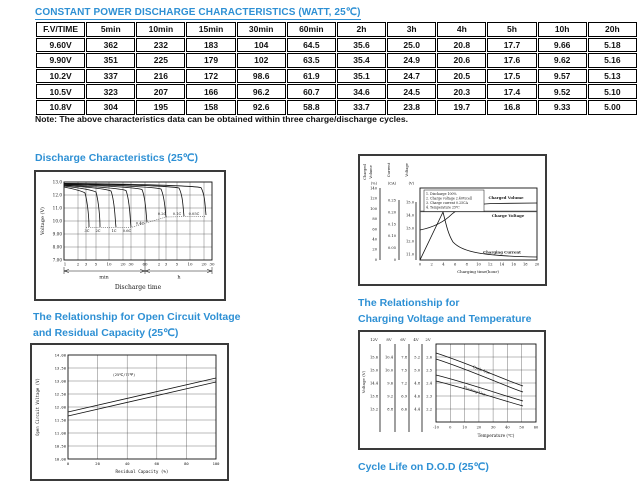 This screenshot has height=482, width=640. I want to click on tick-label: 2.3, so click(429, 397).